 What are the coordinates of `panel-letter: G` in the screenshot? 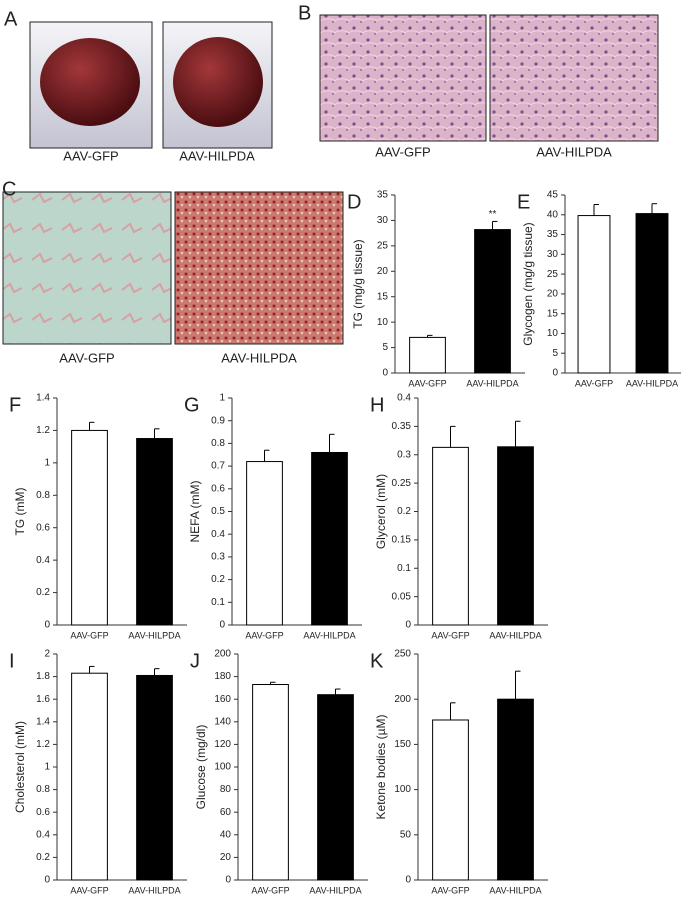 It's located at (192, 405).